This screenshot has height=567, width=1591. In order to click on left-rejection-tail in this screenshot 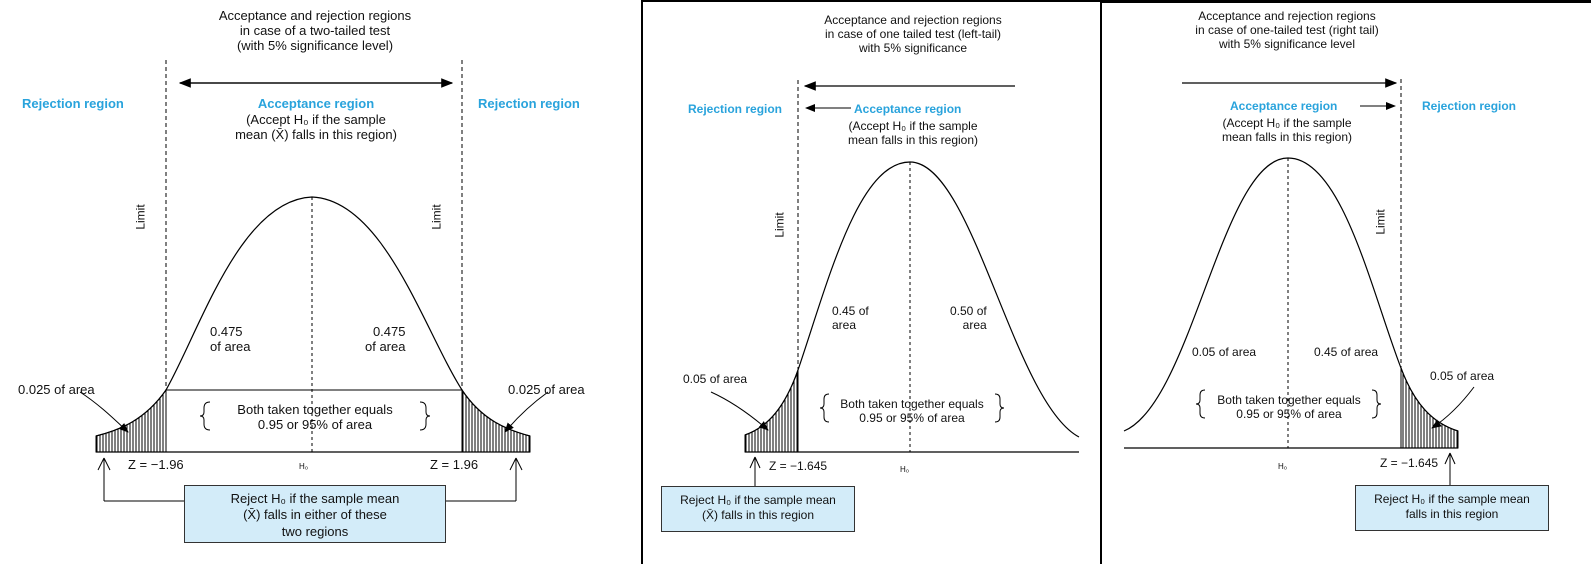, I will do `click(131, 420)`.